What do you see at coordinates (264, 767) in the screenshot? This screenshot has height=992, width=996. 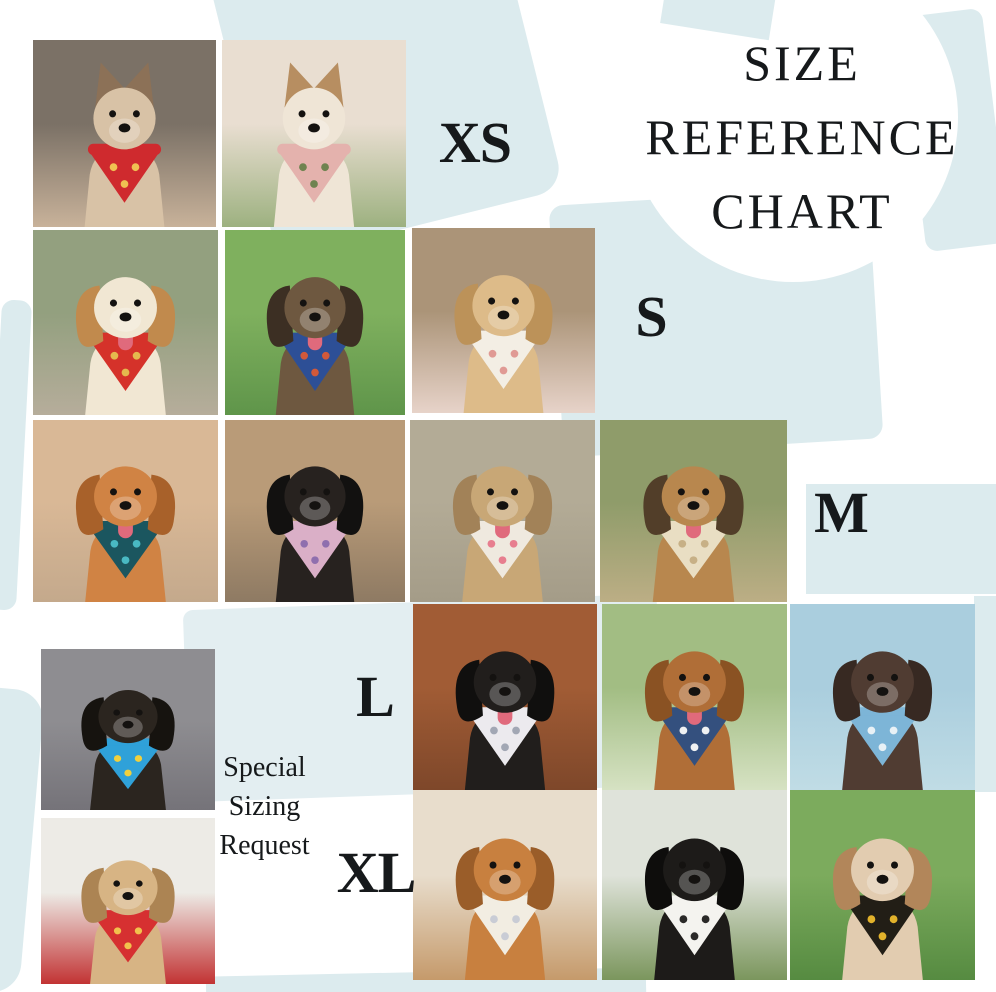 I see `special-note-line-1: Special` at bounding box center [264, 767].